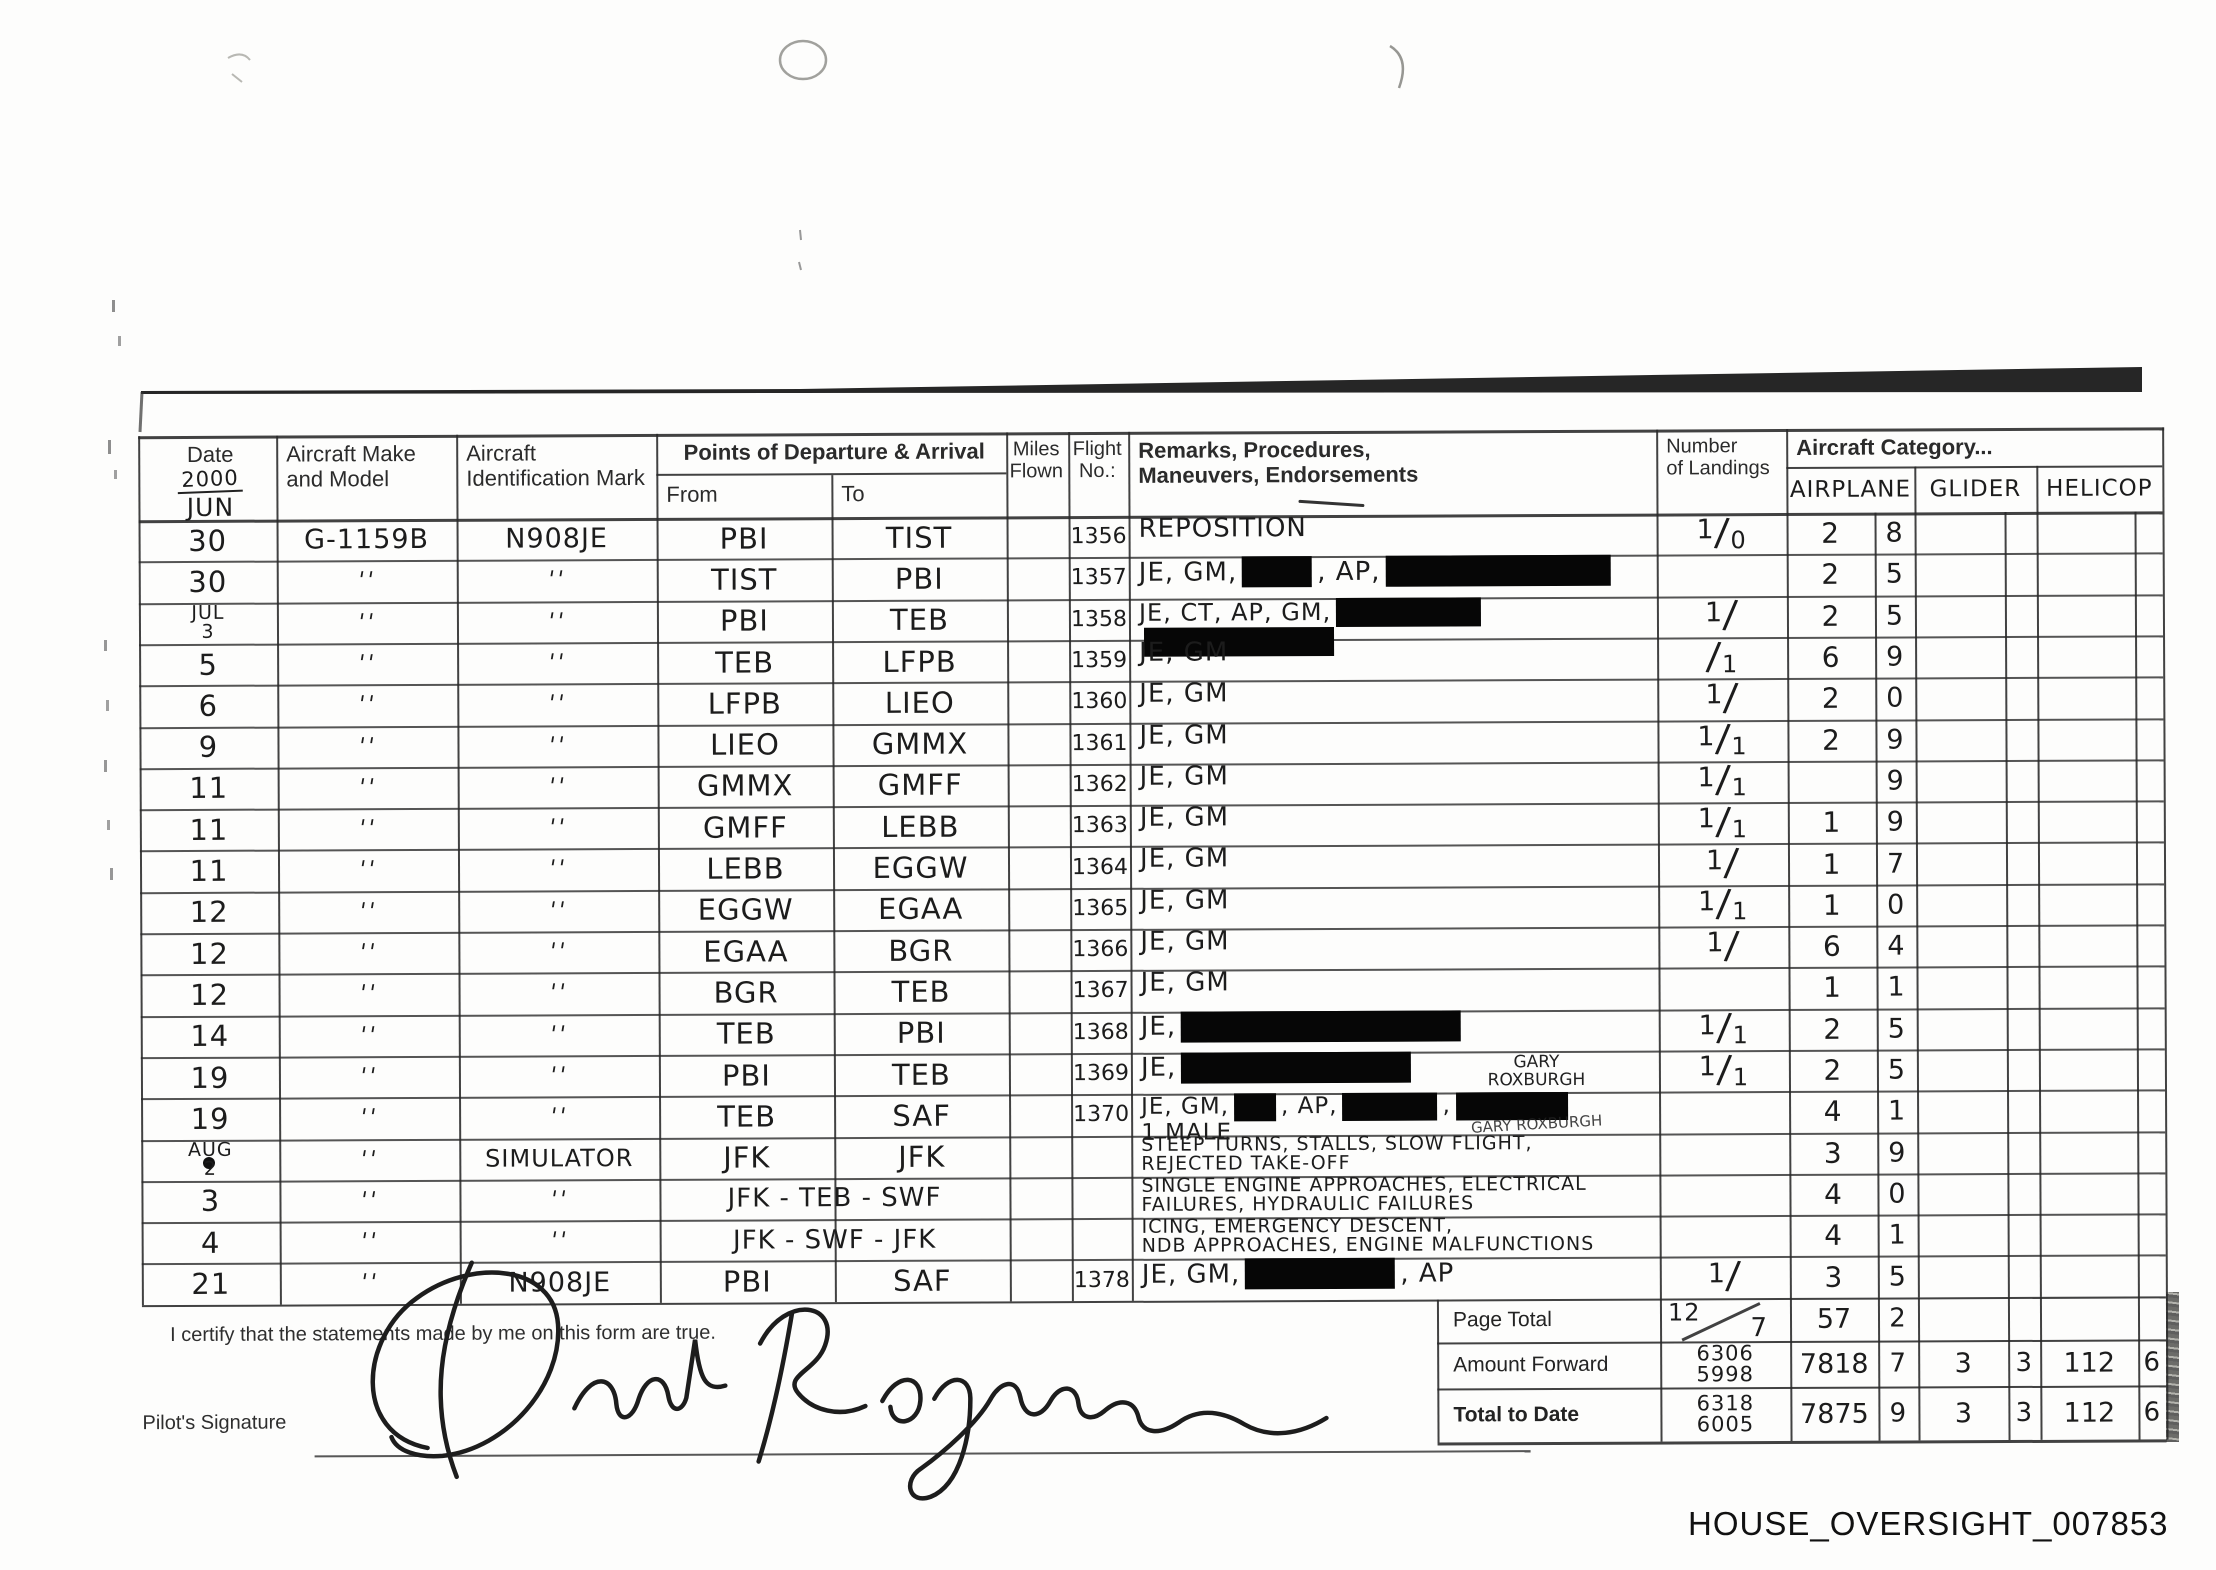 Image resolution: width=2216 pixels, height=1570 pixels. What do you see at coordinates (919, 578) in the screenshot?
I see `log-cell-to: PBI` at bounding box center [919, 578].